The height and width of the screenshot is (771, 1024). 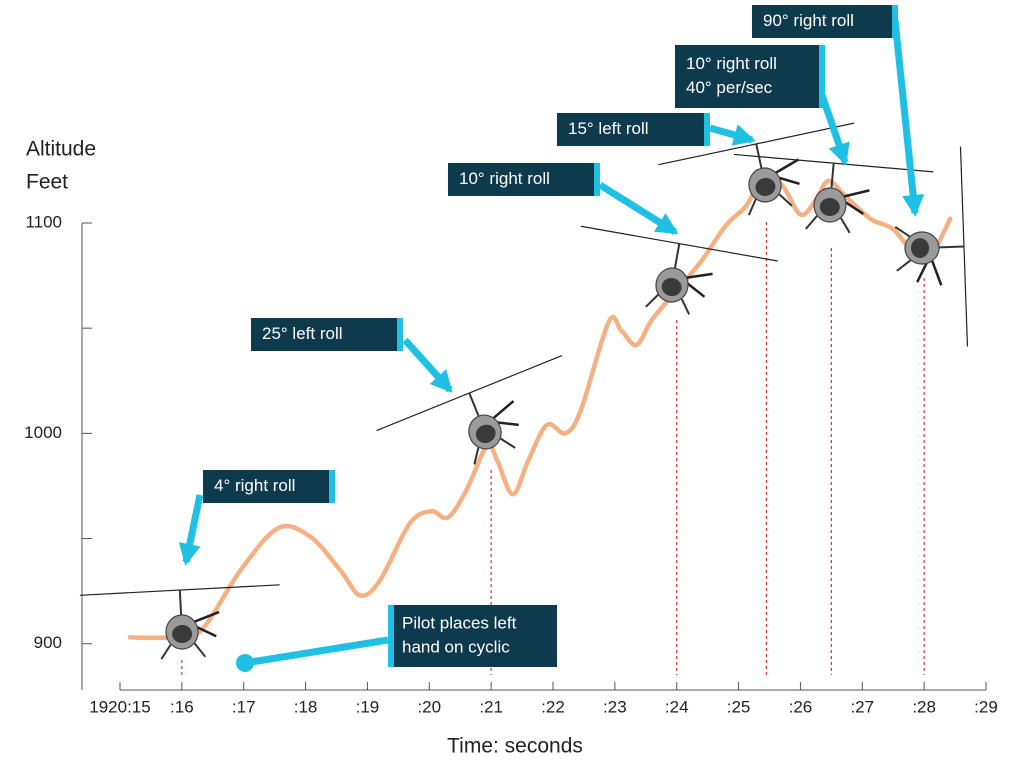 I want to click on y-axis-label: Altitude, so click(x=61, y=149).